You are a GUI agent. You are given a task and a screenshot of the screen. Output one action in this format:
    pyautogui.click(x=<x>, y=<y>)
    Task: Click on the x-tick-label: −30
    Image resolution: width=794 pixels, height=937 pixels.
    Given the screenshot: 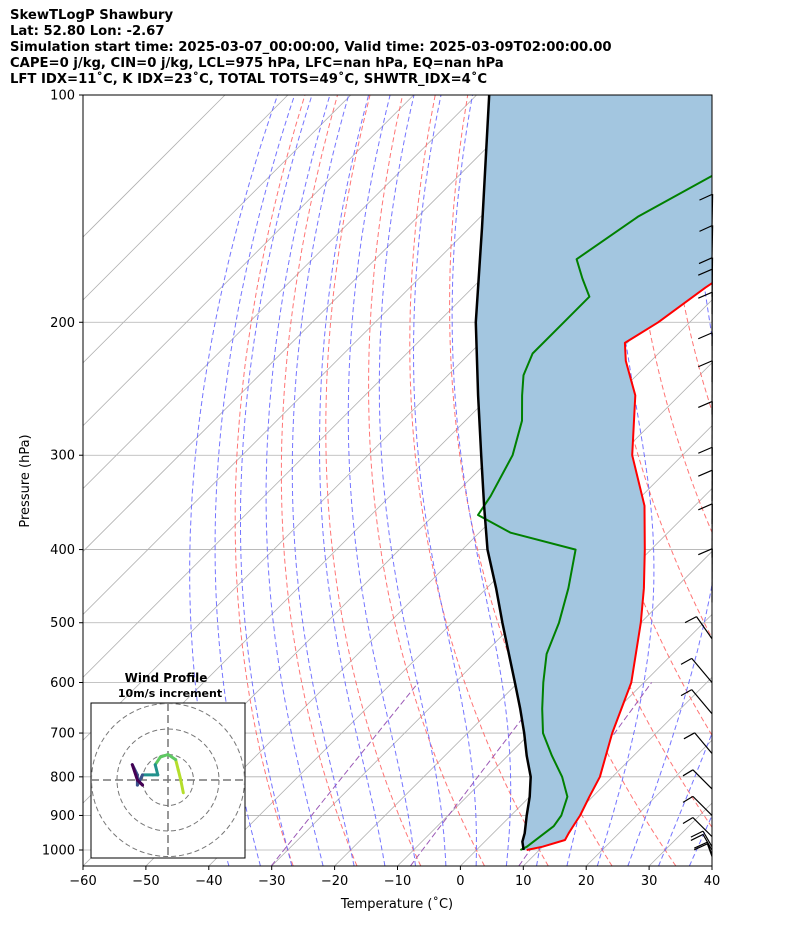 What is the action you would take?
    pyautogui.click(x=271, y=881)
    